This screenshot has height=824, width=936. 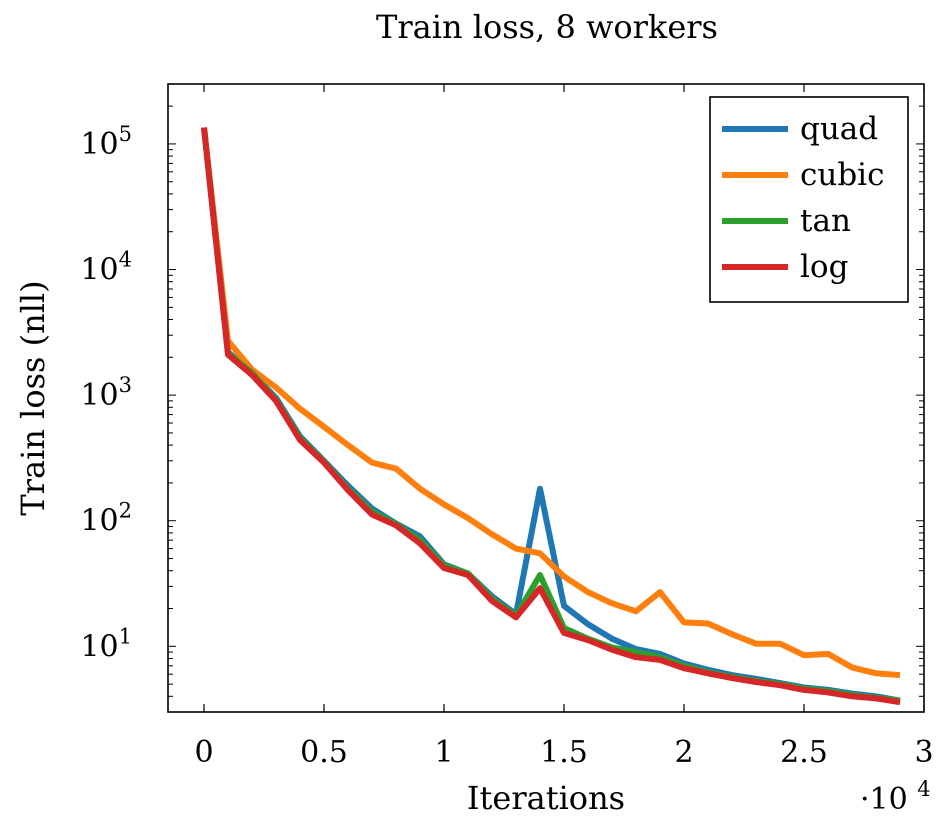 What do you see at coordinates (125, 134) in the screenshot?
I see `y-tick-label-exp: 5` at bounding box center [125, 134].